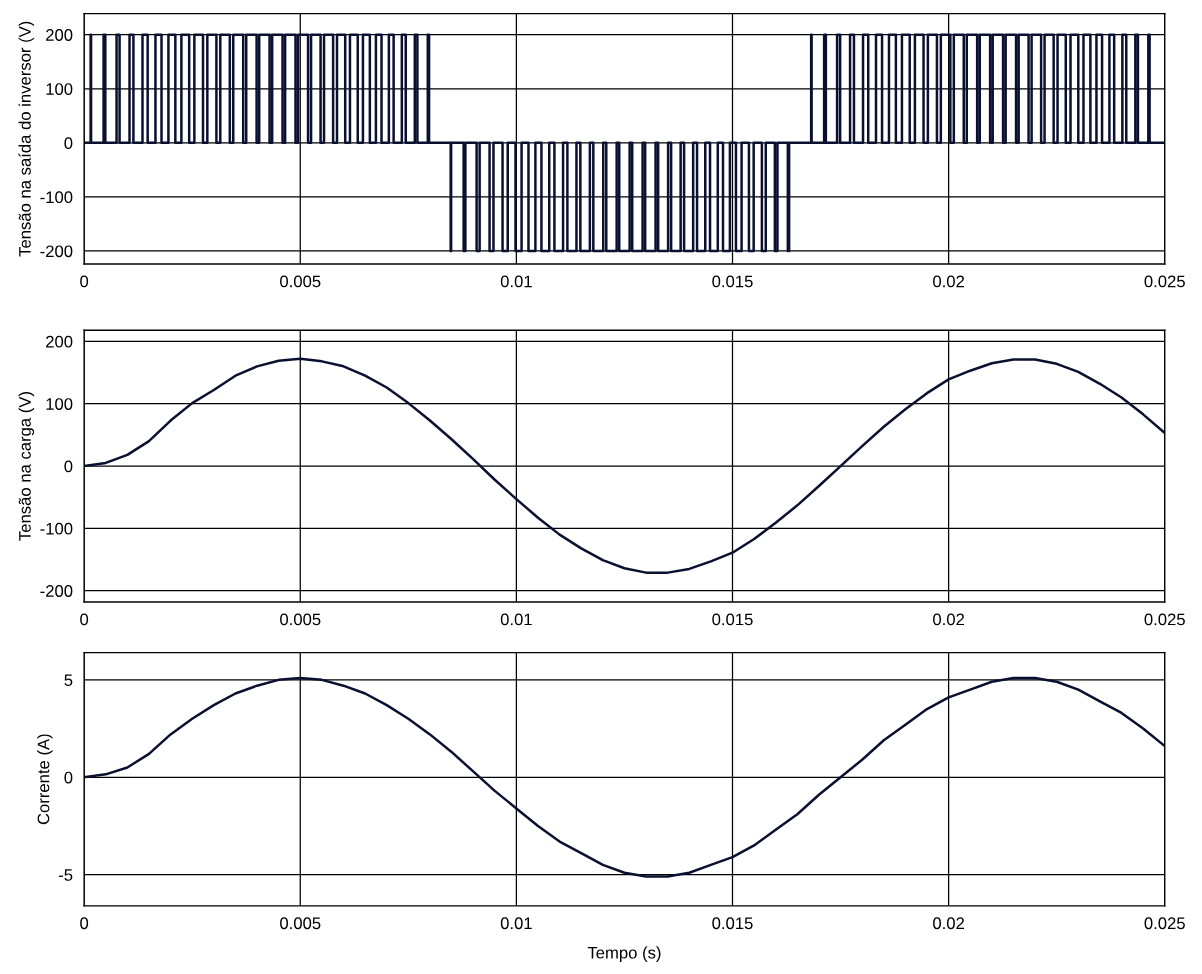 Image resolution: width=1202 pixels, height=974 pixels. I want to click on y-axis-title: Tensão na carga (V), so click(26, 466).